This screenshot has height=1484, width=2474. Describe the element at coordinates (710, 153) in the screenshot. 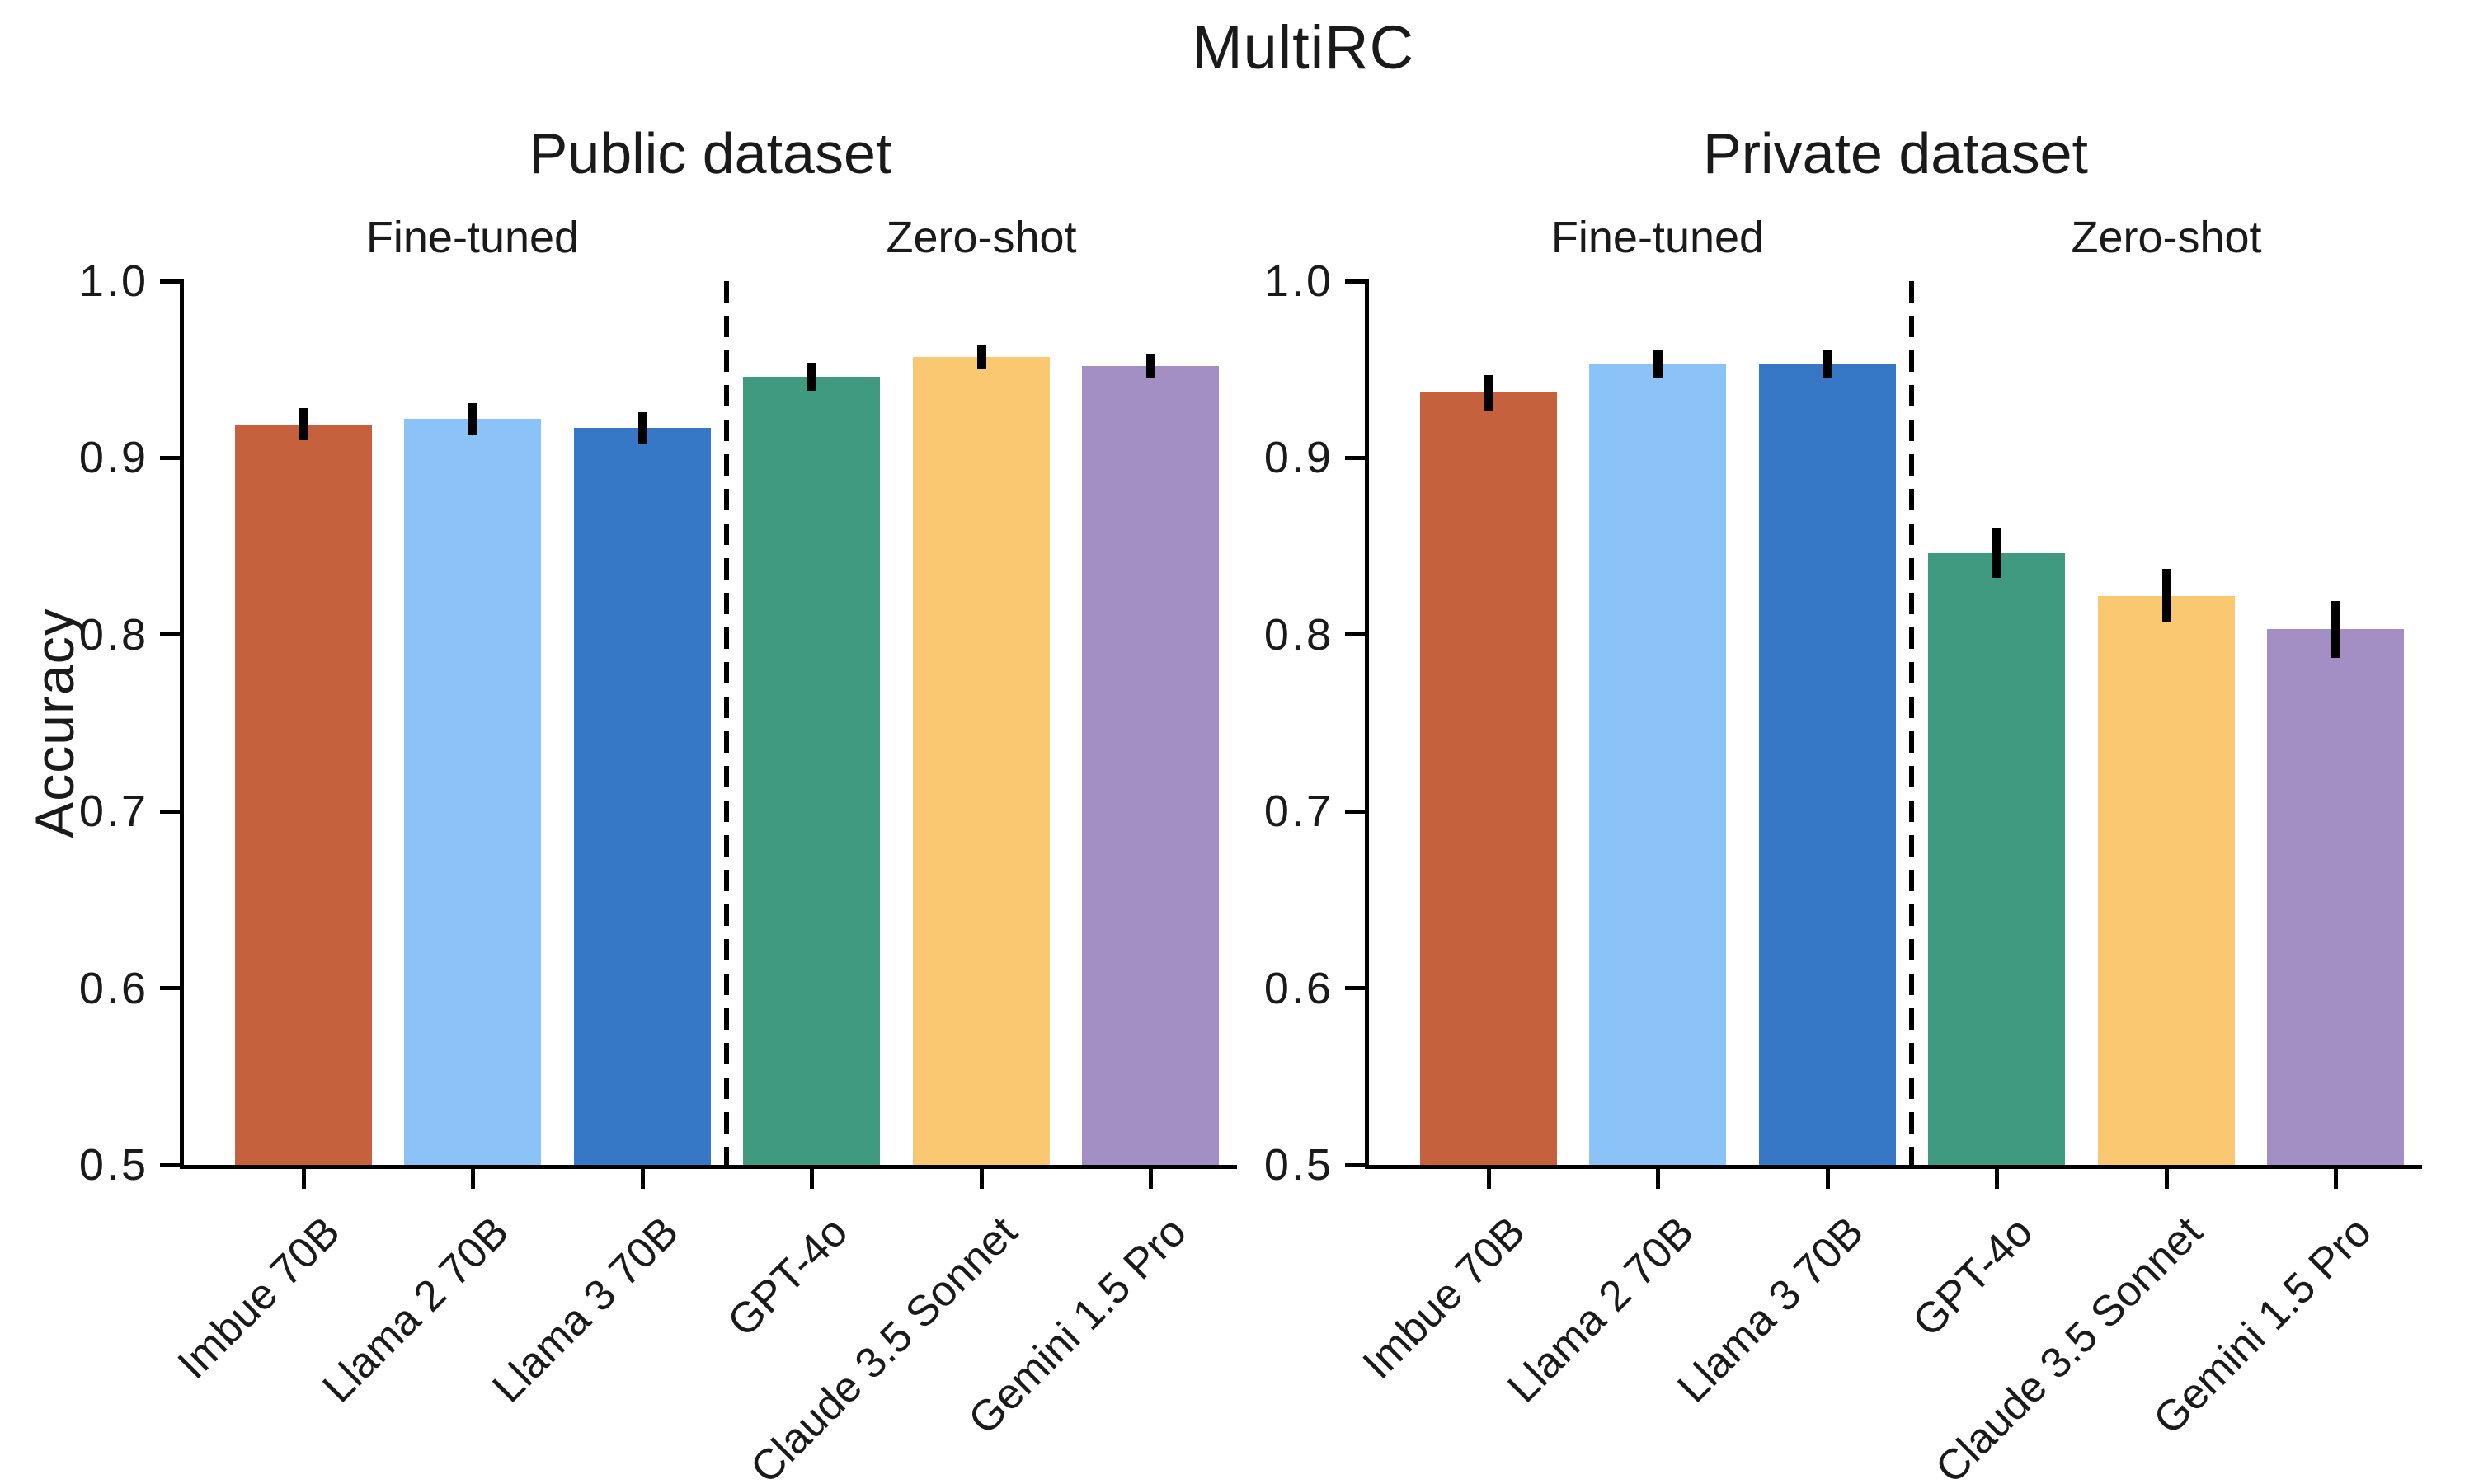

I see `panel-title-public: Public dataset` at that location.